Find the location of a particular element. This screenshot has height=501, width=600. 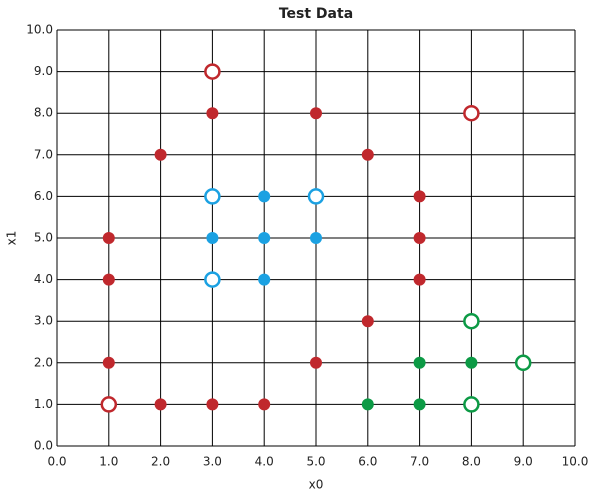

x-tick-label: 0.0 is located at coordinates (56, 462).